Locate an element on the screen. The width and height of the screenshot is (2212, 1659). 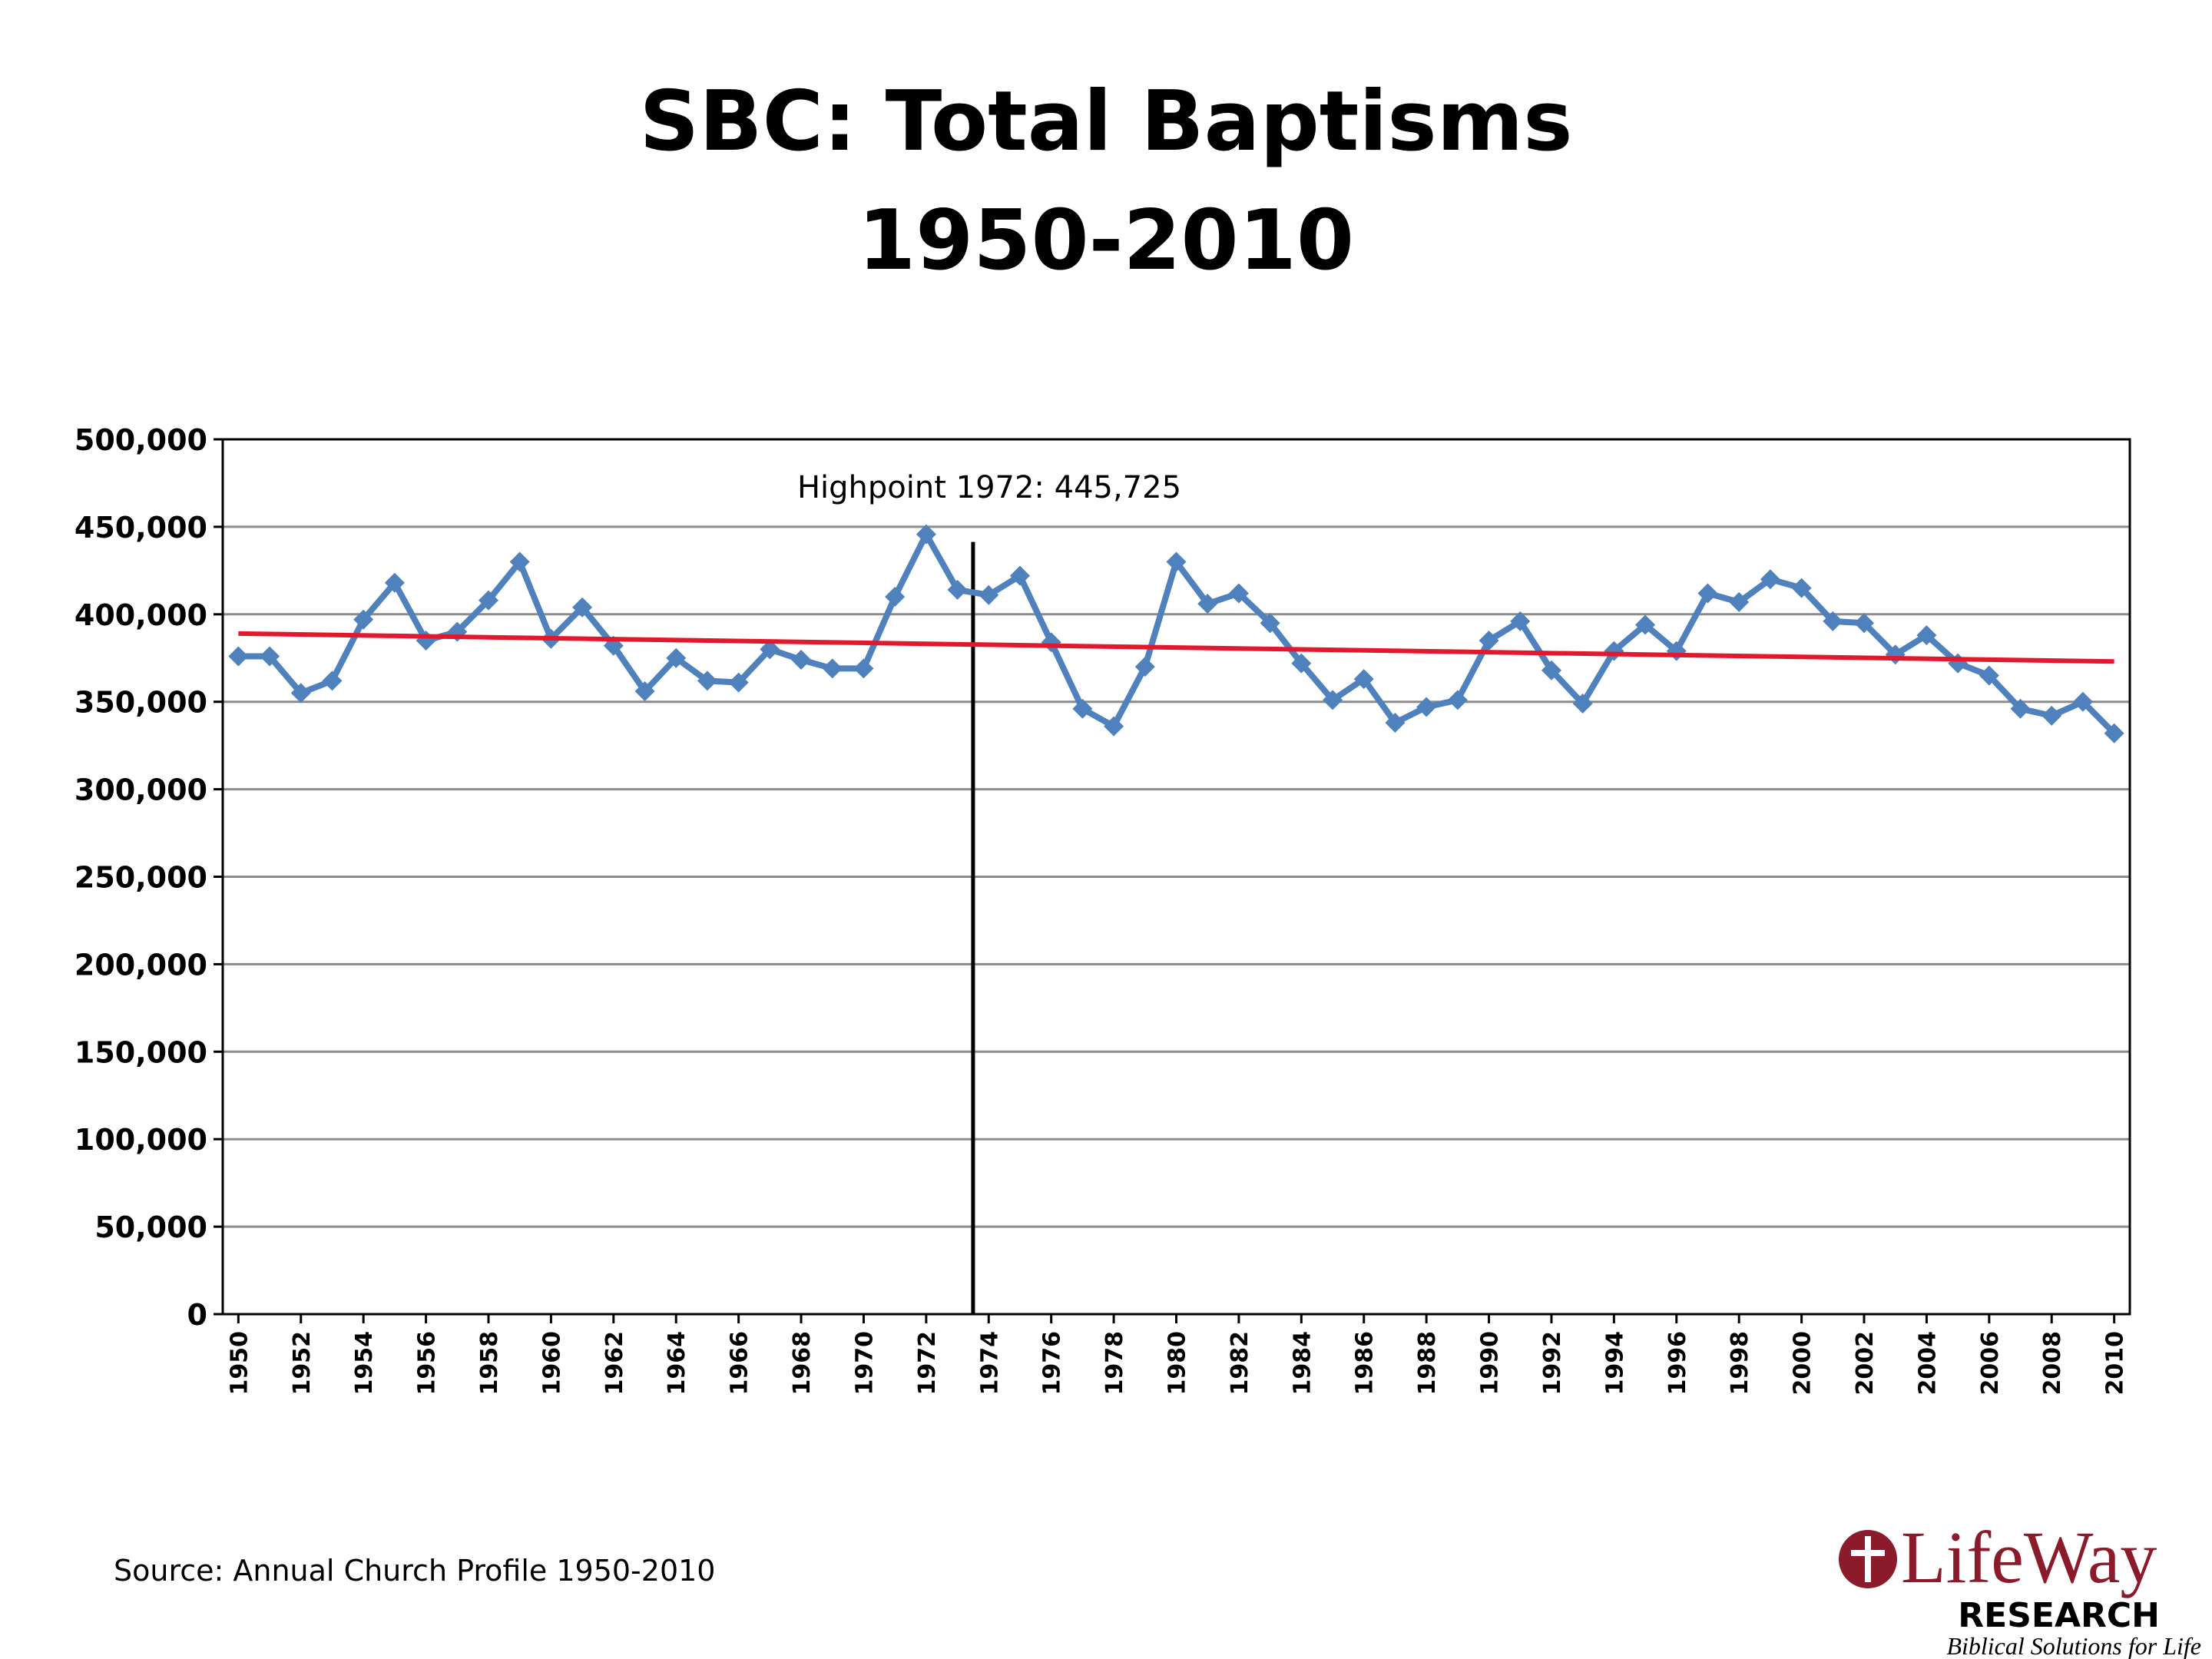
x-tick-label: 1960 is located at coordinates (551, 1363).